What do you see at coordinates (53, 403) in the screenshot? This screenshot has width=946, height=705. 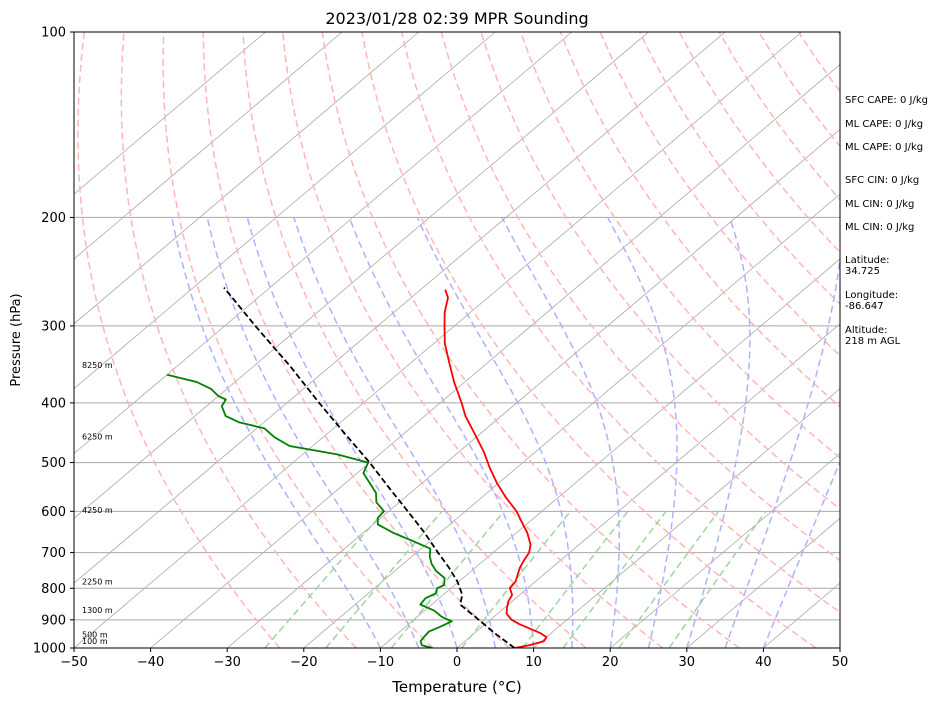 I see `y-tick-label: 400` at bounding box center [53, 403].